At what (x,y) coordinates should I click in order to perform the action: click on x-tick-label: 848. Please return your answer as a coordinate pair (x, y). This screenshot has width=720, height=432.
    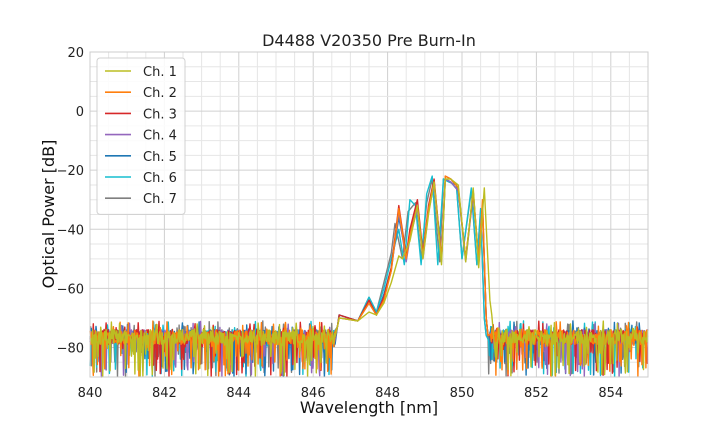
    Looking at the image, I should click on (387, 393).